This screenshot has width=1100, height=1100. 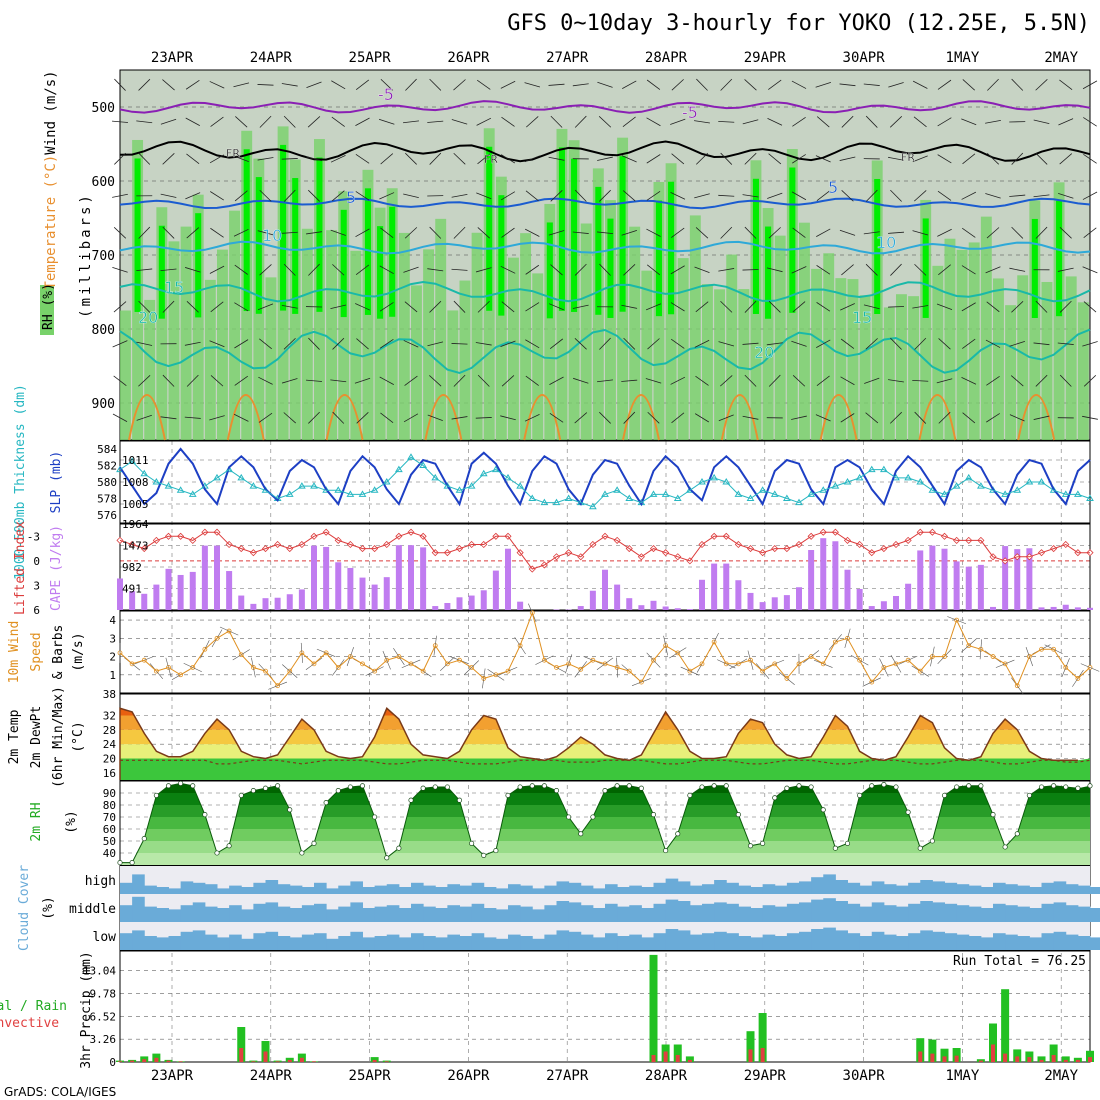 What do you see at coordinates (109, 716) in the screenshot?
I see `temp-tick: 32` at bounding box center [109, 716].